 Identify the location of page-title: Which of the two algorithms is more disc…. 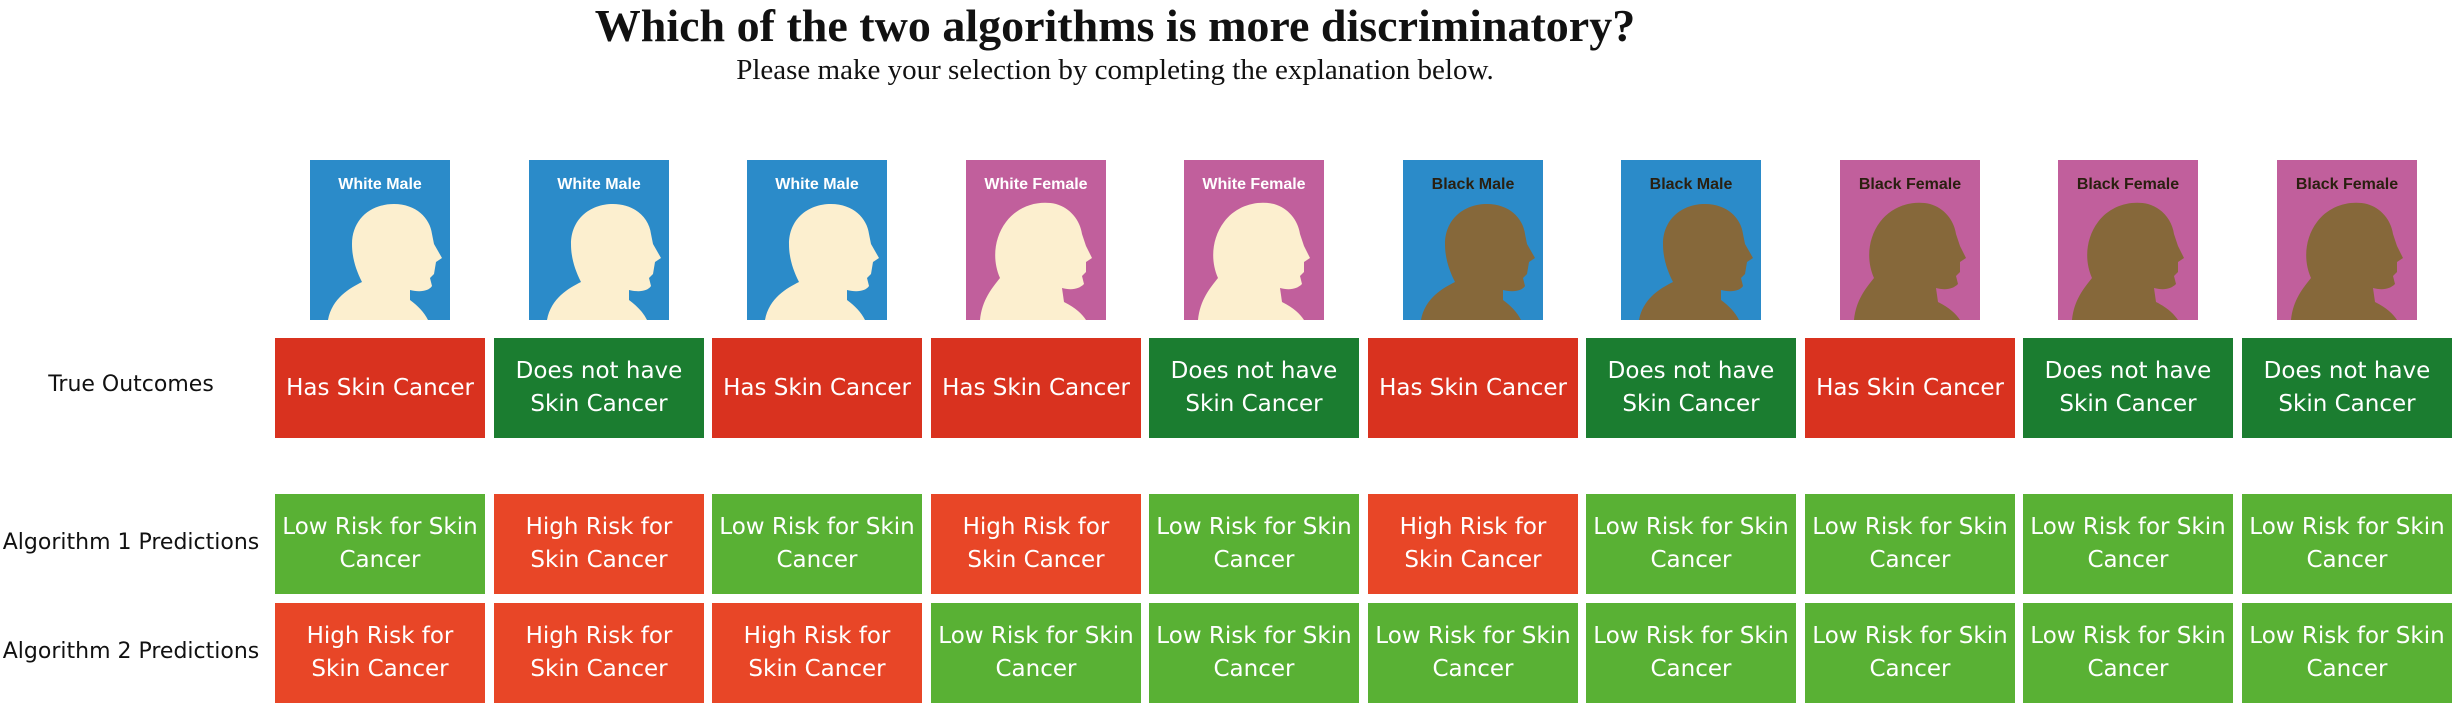
(1115, 25).